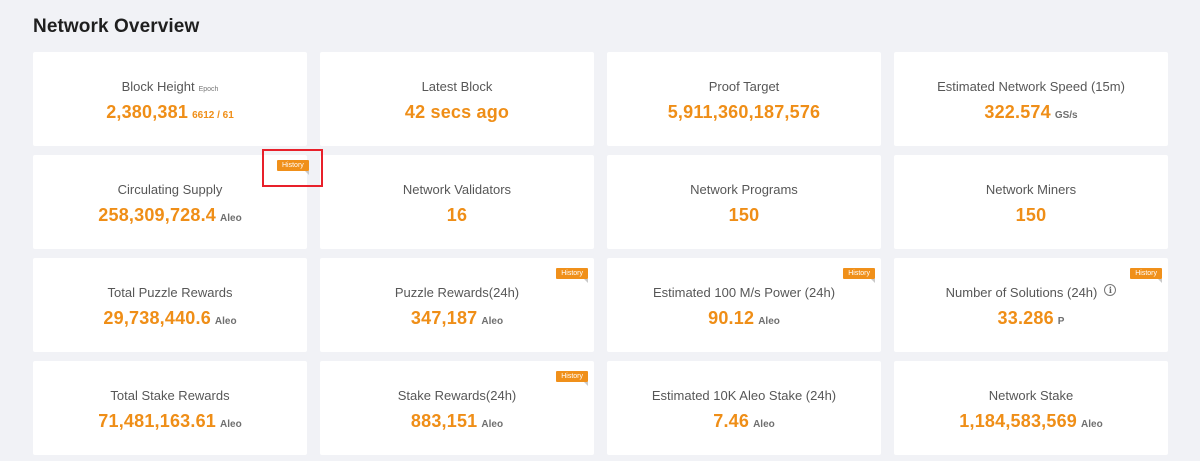  I want to click on card-value: 1,184,583,569, so click(1018, 421).